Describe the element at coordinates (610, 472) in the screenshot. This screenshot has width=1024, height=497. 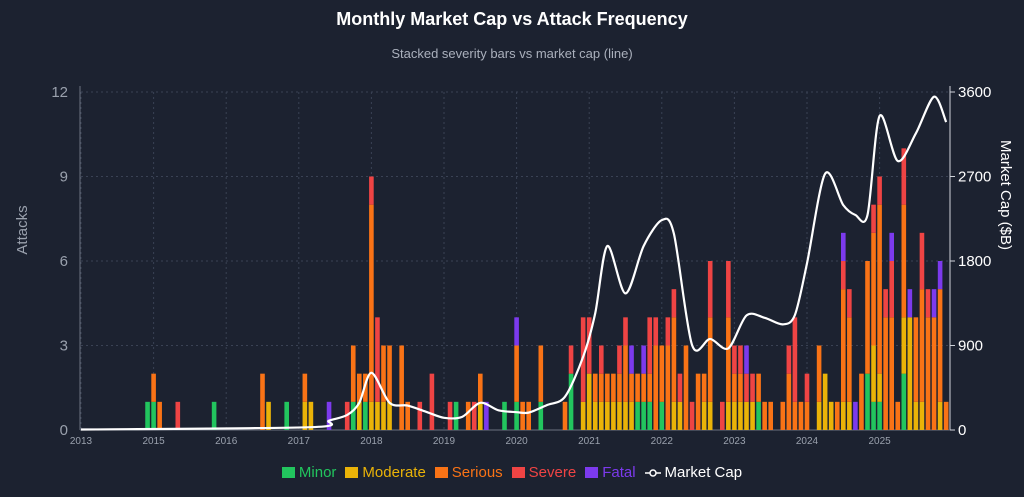
I see `legend-item-fatal: Fatal` at that location.